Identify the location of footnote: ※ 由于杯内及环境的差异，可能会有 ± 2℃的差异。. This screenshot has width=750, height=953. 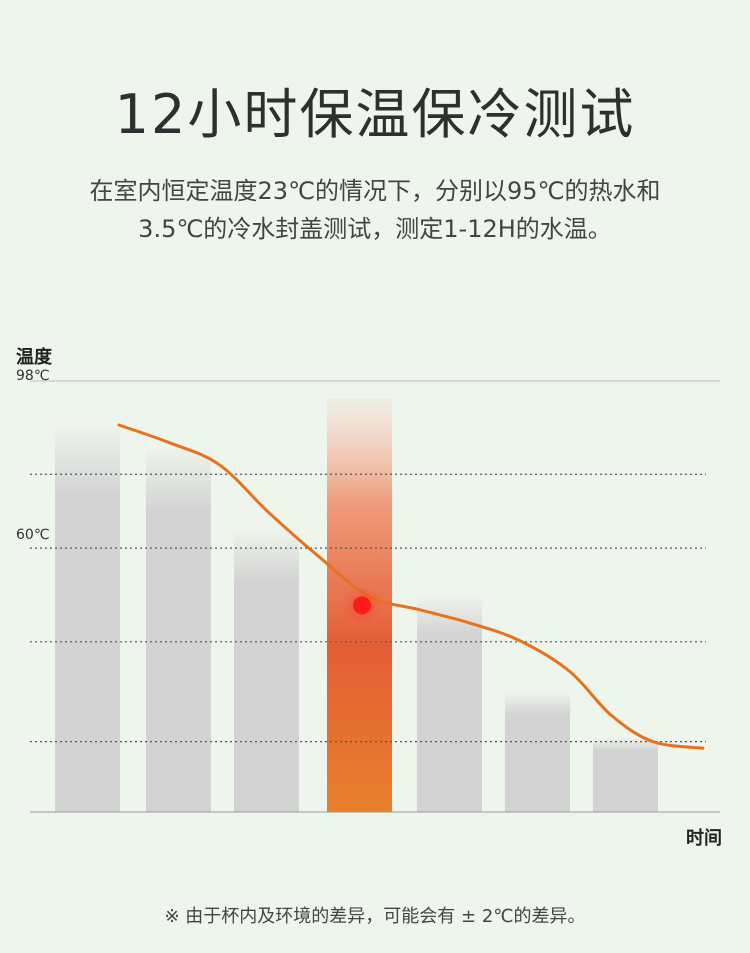
(375, 916).